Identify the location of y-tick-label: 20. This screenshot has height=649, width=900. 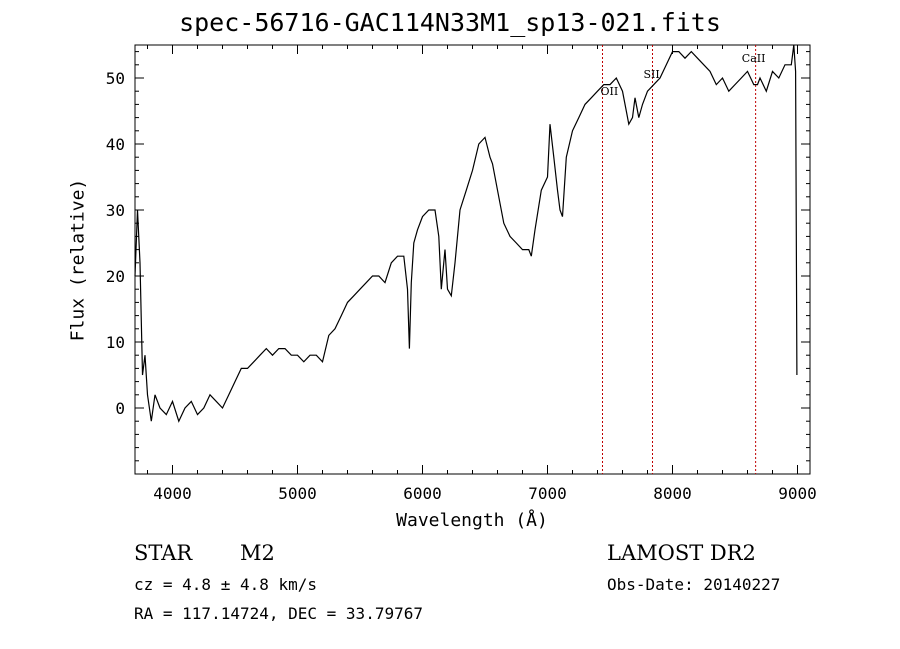
(115, 276).